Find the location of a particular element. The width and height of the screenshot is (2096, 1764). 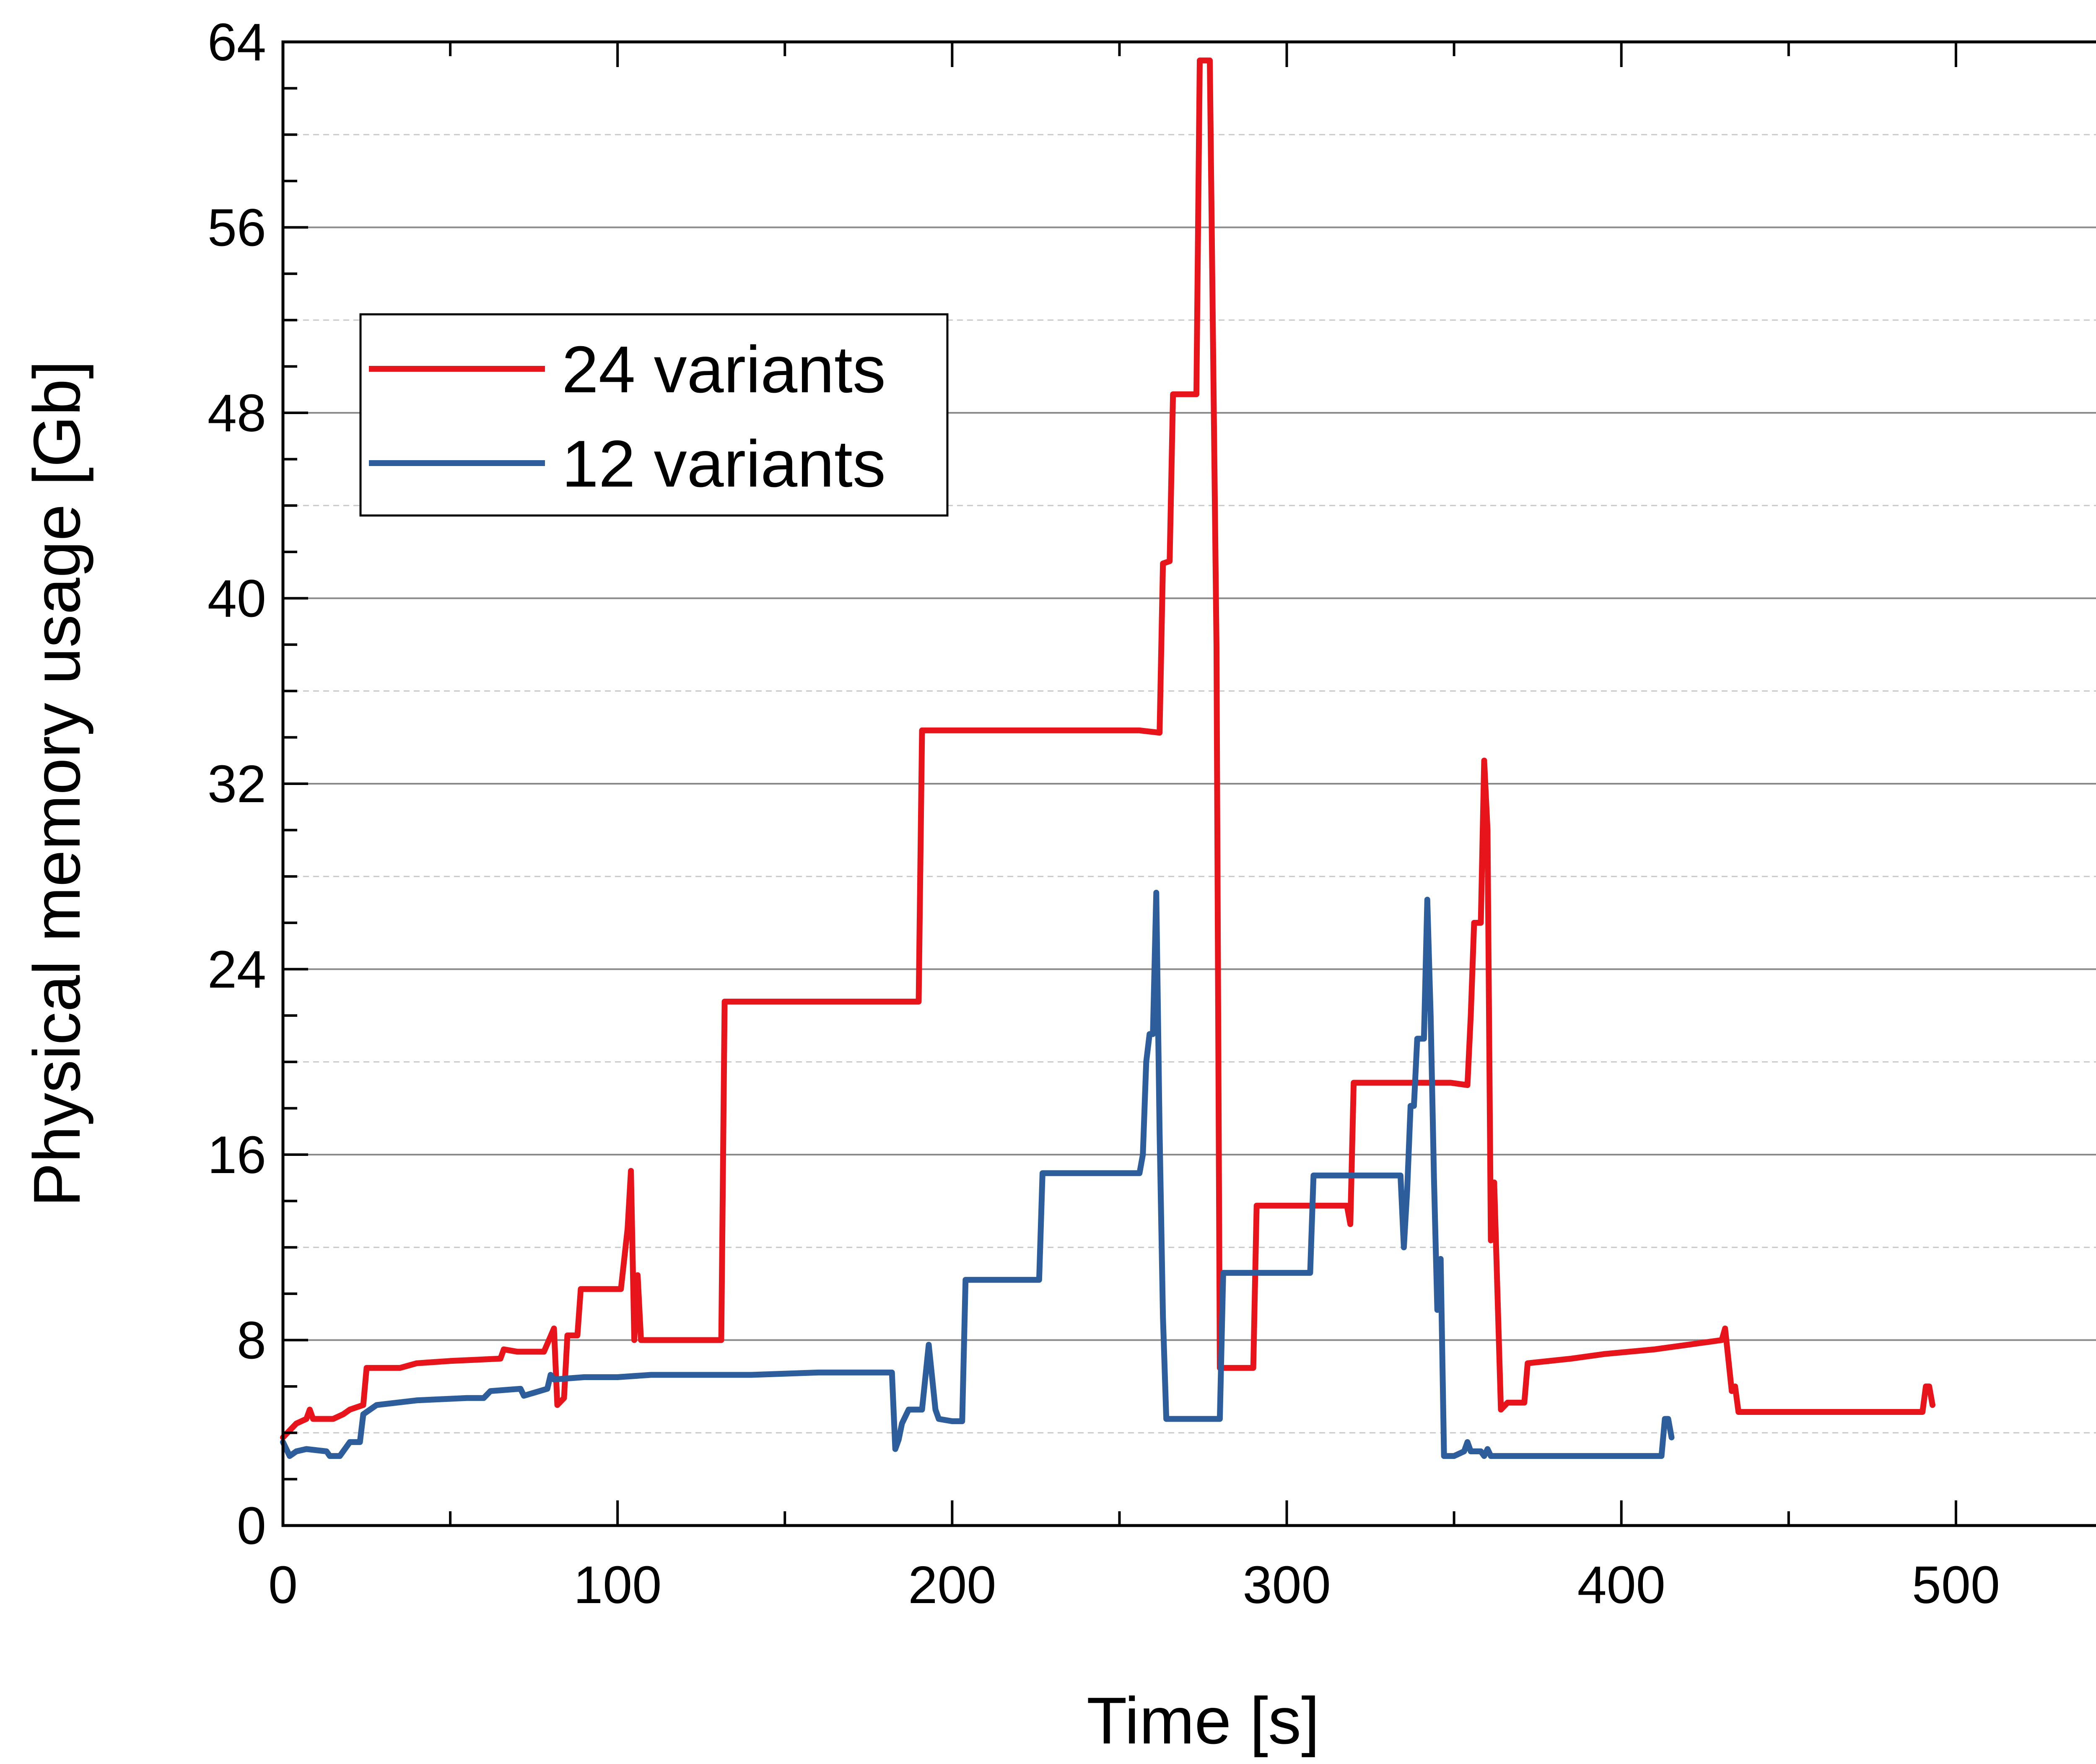

y-tick-label: 32 is located at coordinates (237, 783).